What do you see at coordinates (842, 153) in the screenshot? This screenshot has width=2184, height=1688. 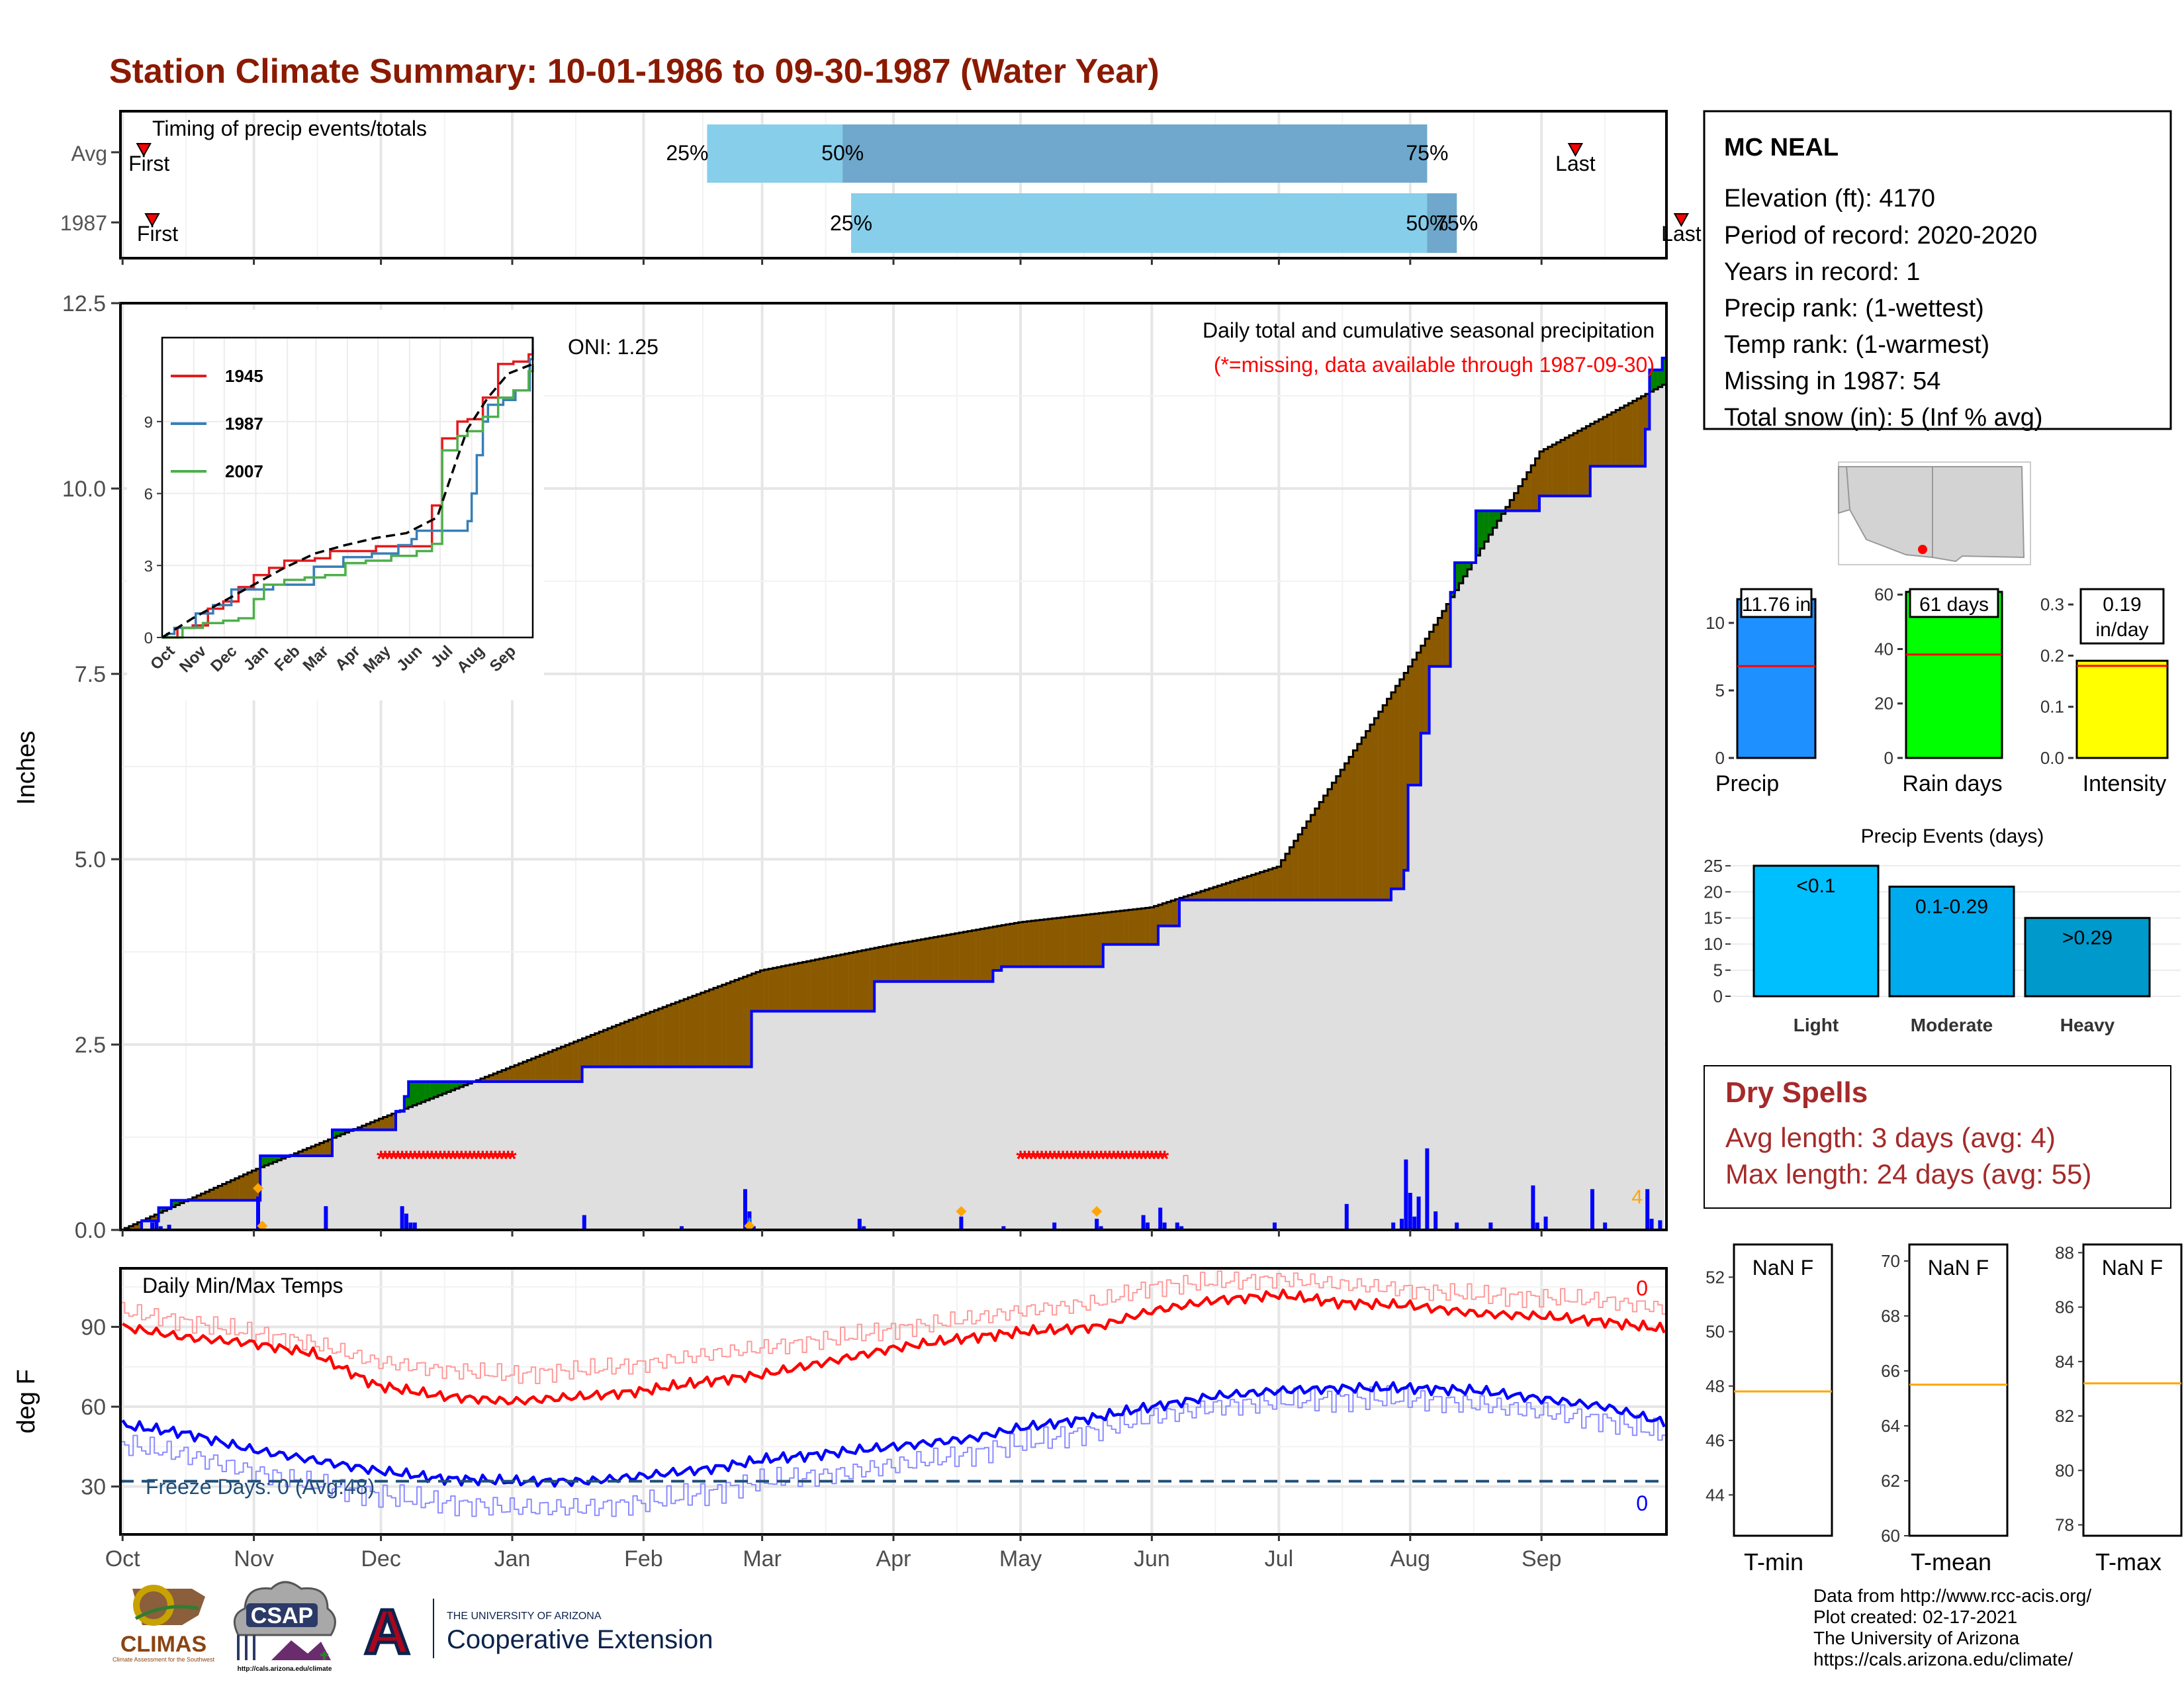 I see `quartile-label: 50%` at bounding box center [842, 153].